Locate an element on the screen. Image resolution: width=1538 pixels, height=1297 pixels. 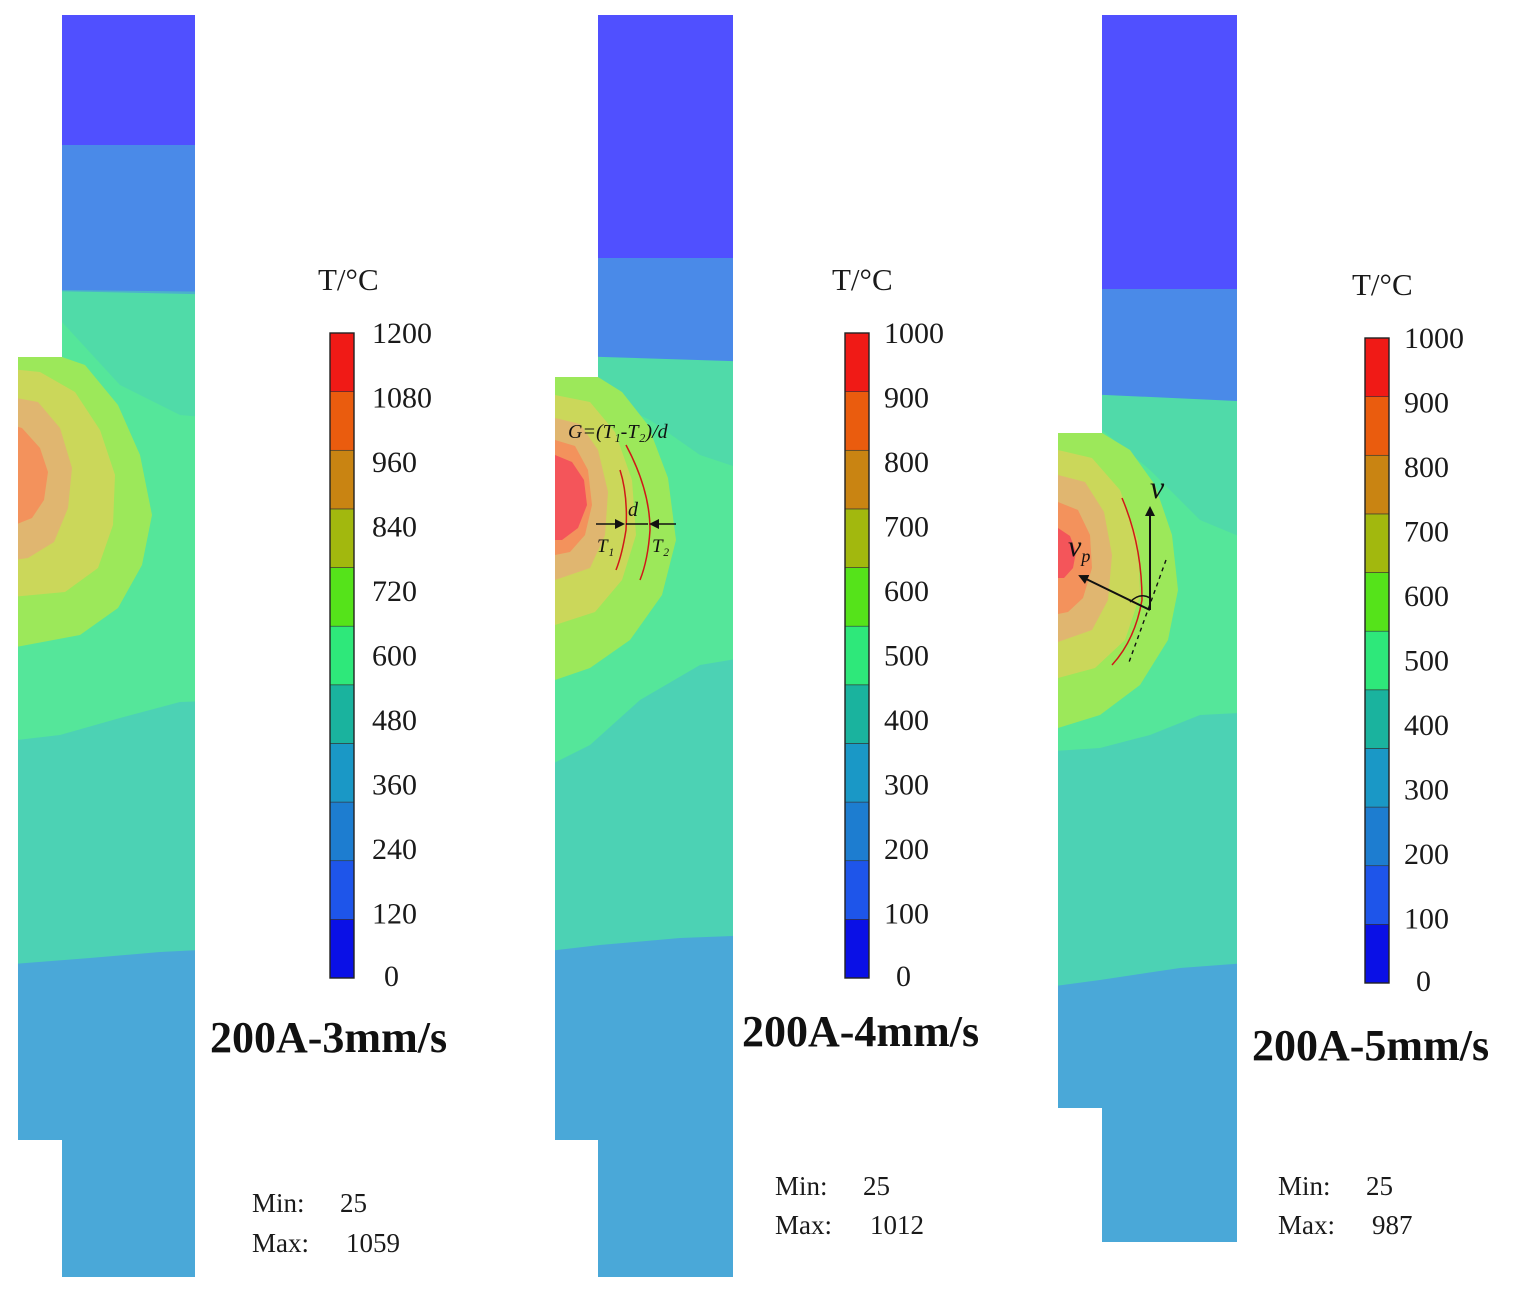
velocity-p-arrow is located at coordinates (1114, 592).